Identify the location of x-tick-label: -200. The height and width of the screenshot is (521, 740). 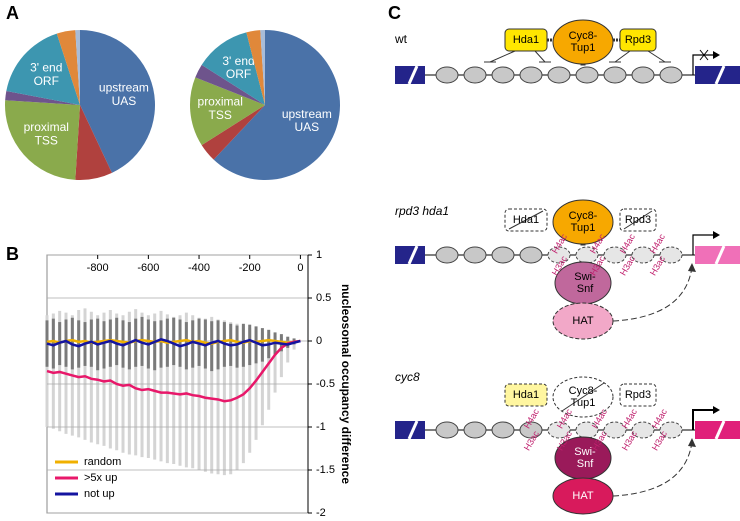
(250, 268).